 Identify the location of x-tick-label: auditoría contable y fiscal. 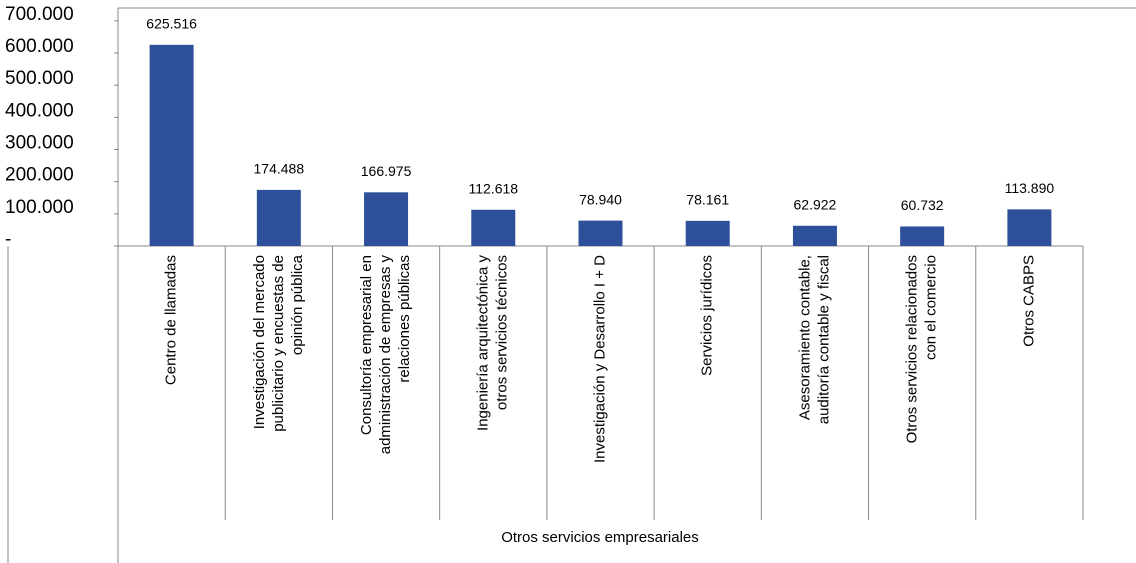
(823, 339).